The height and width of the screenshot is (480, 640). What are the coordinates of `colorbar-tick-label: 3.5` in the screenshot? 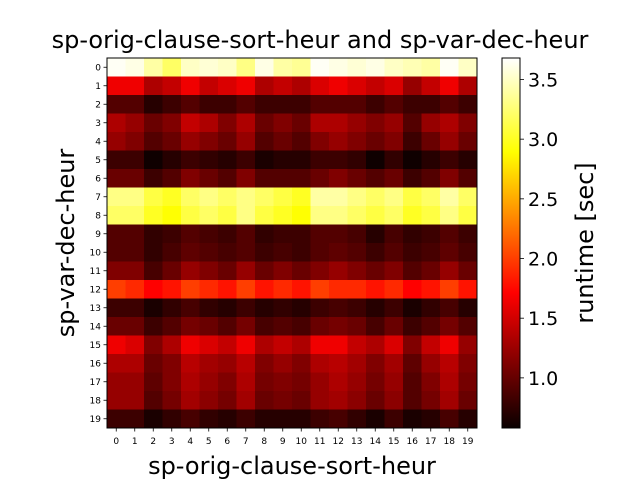 It's located at (543, 80).